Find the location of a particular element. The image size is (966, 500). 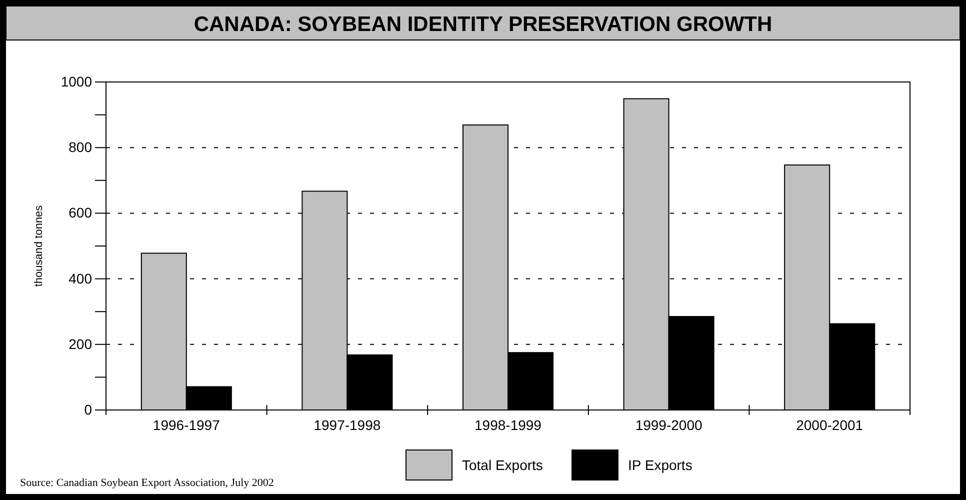

x-tick-label: 1999-2000 is located at coordinates (668, 425).